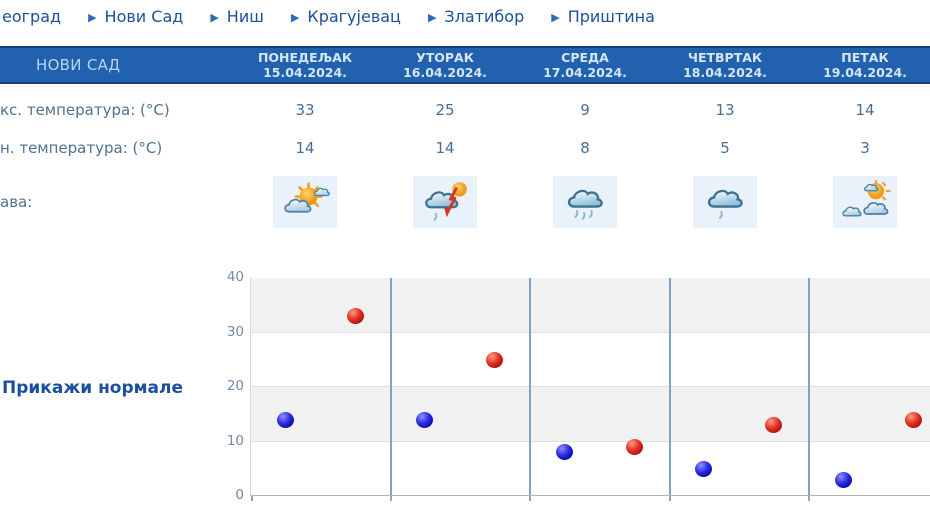  Describe the element at coordinates (865, 72) in the screenshot. I see `day-date: 19.04.2024.` at that location.